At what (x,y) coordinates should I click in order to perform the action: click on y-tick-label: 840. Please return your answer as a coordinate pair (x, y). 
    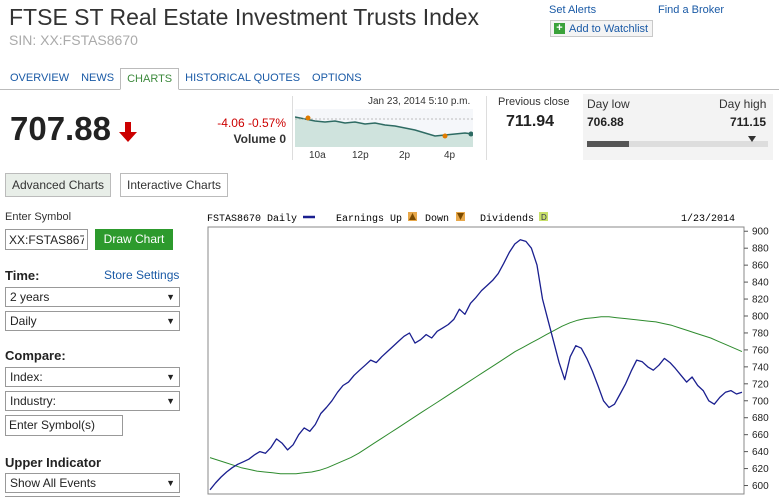
    Looking at the image, I should click on (760, 283).